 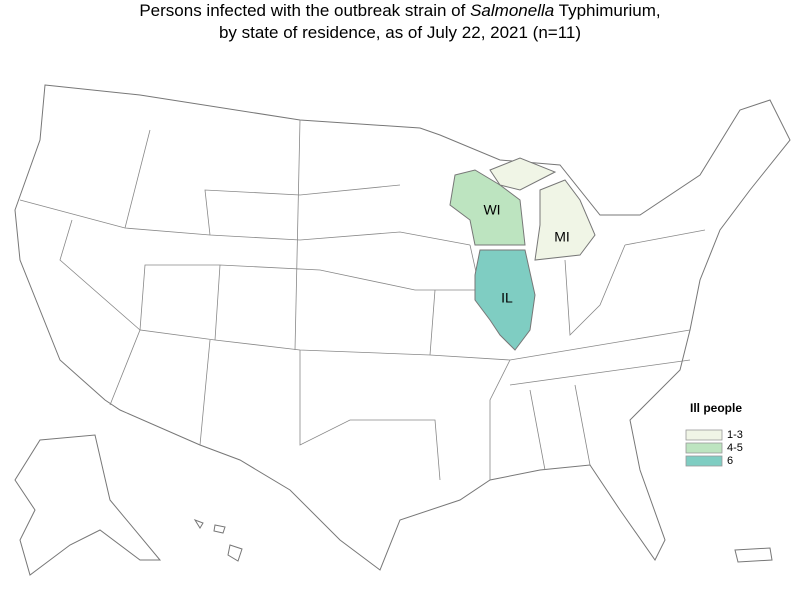 I want to click on state-mi, so click(x=542, y=209).